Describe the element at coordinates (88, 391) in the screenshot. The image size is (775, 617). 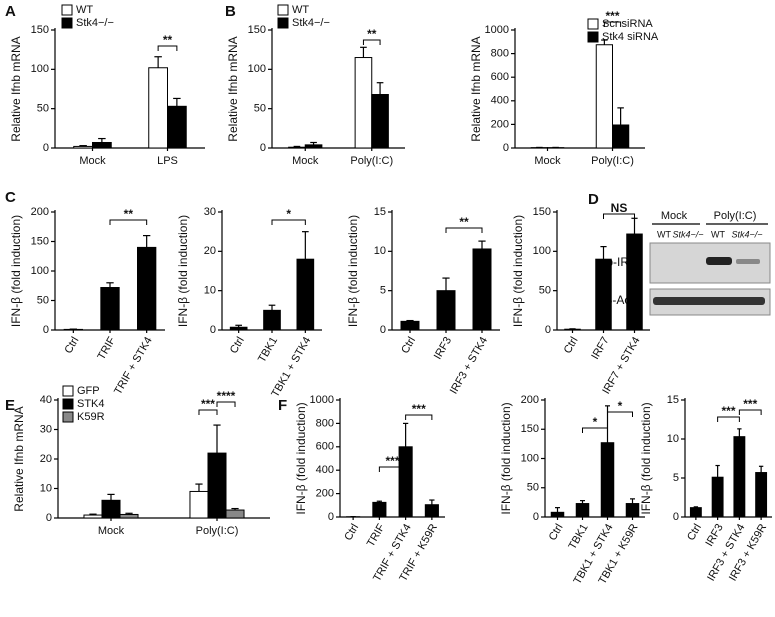
I see `legend-label: GFP` at that location.